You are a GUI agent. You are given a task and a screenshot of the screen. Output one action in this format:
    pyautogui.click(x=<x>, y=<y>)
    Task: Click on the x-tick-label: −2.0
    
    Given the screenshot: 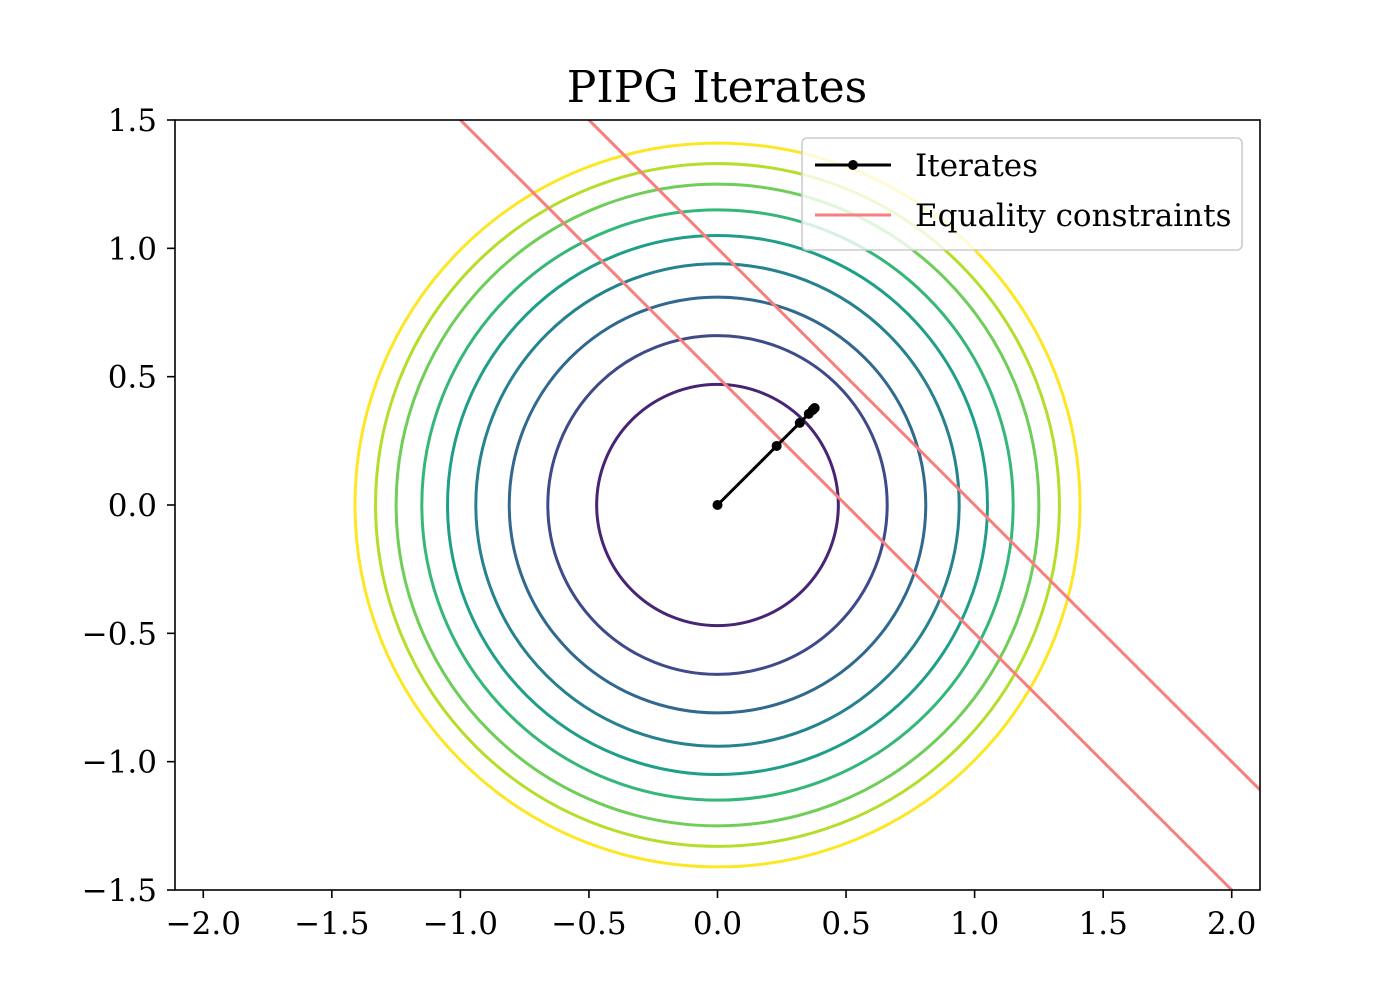 What is the action you would take?
    pyautogui.click(x=203, y=924)
    